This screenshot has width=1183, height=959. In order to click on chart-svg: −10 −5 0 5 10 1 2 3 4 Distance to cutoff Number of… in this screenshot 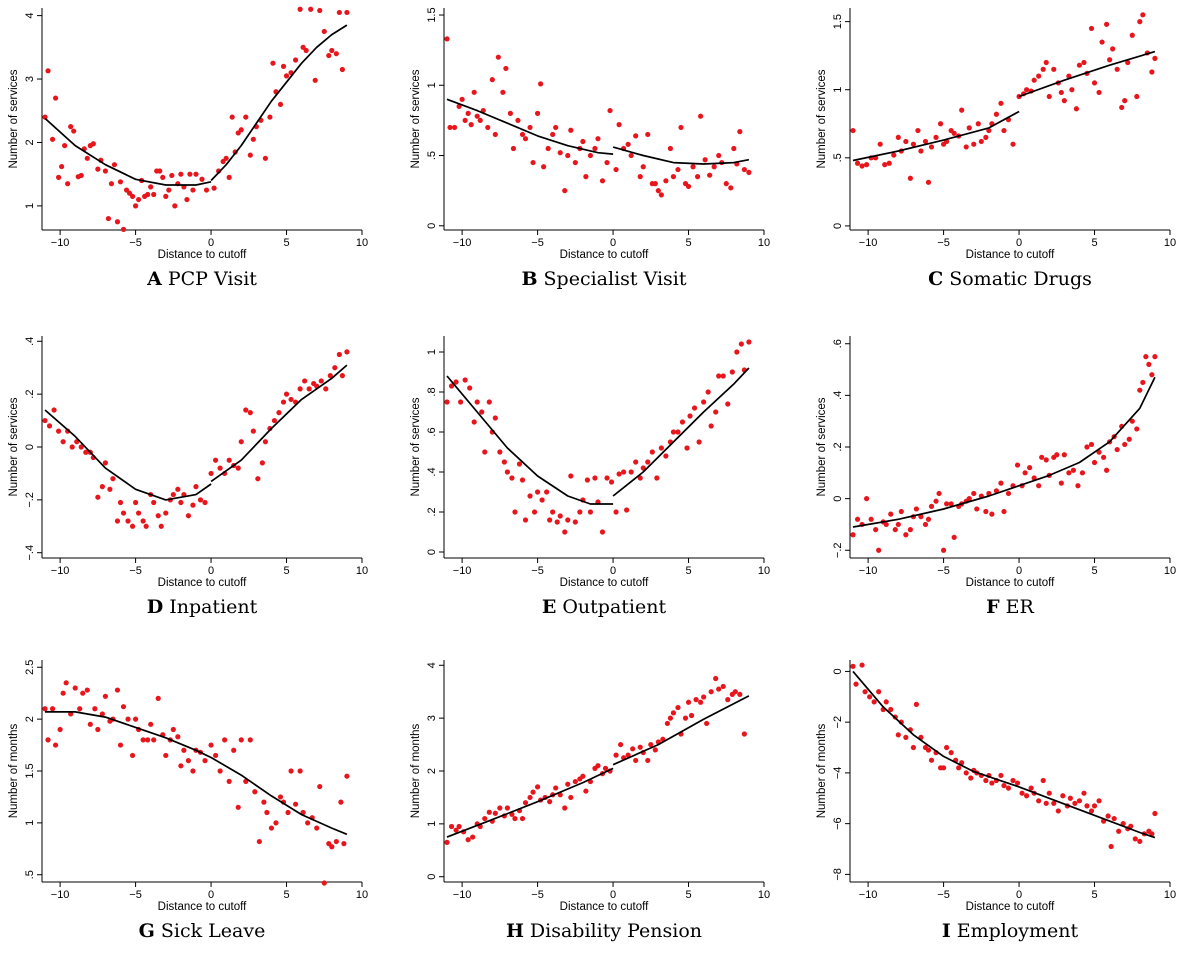, I will do `click(188, 133)`.